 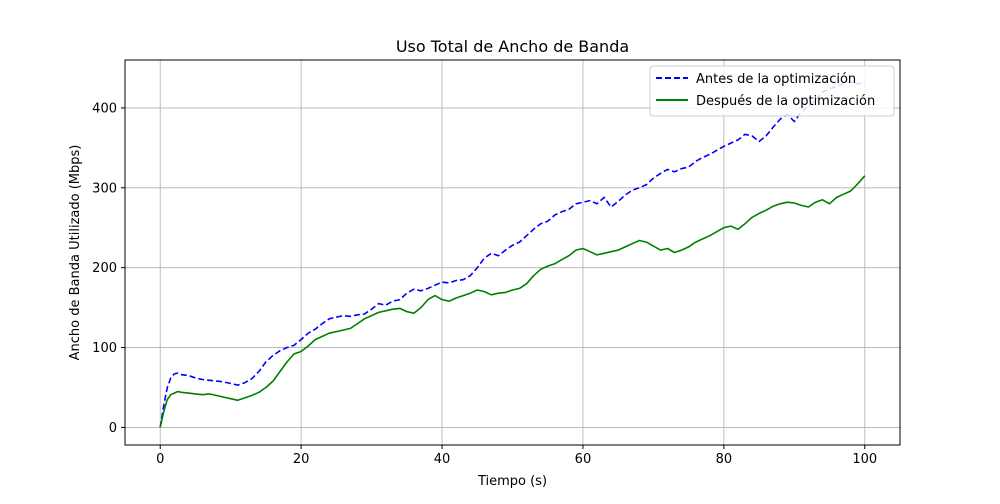 What do you see at coordinates (160, 459) in the screenshot?
I see `x-tick-label: 0` at bounding box center [160, 459].